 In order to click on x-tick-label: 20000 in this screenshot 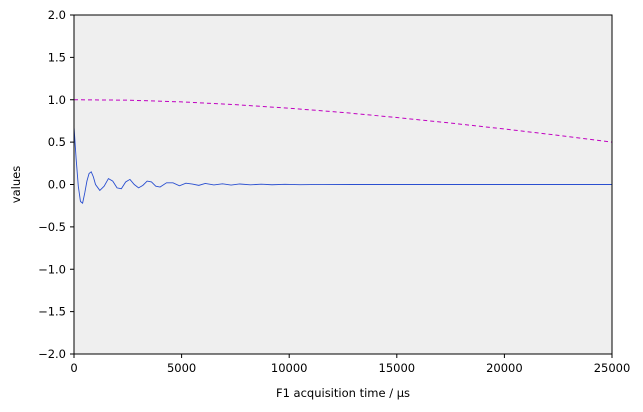, I will do `click(504, 368)`.